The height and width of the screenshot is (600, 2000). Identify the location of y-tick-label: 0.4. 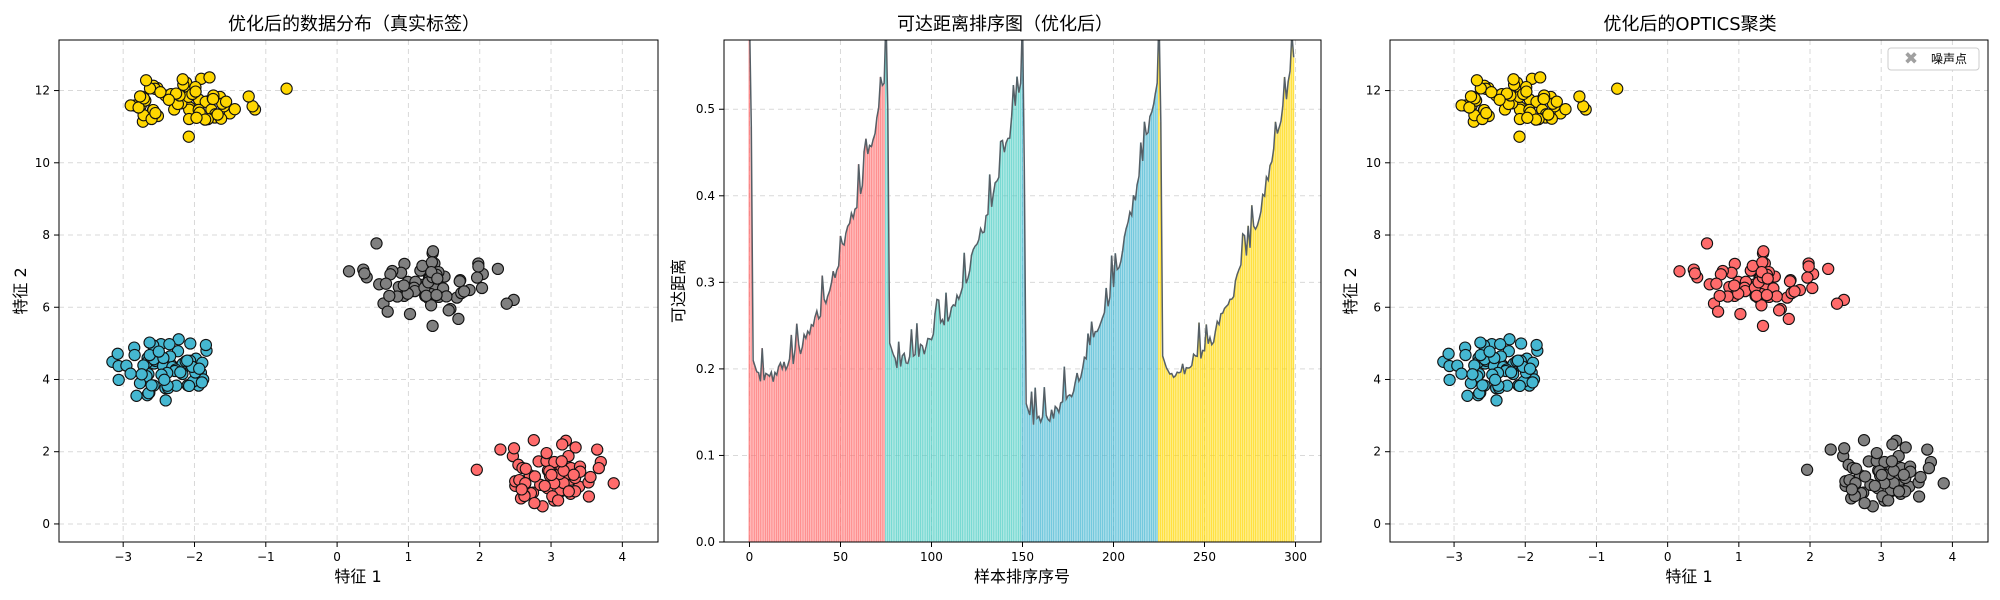
(705, 196).